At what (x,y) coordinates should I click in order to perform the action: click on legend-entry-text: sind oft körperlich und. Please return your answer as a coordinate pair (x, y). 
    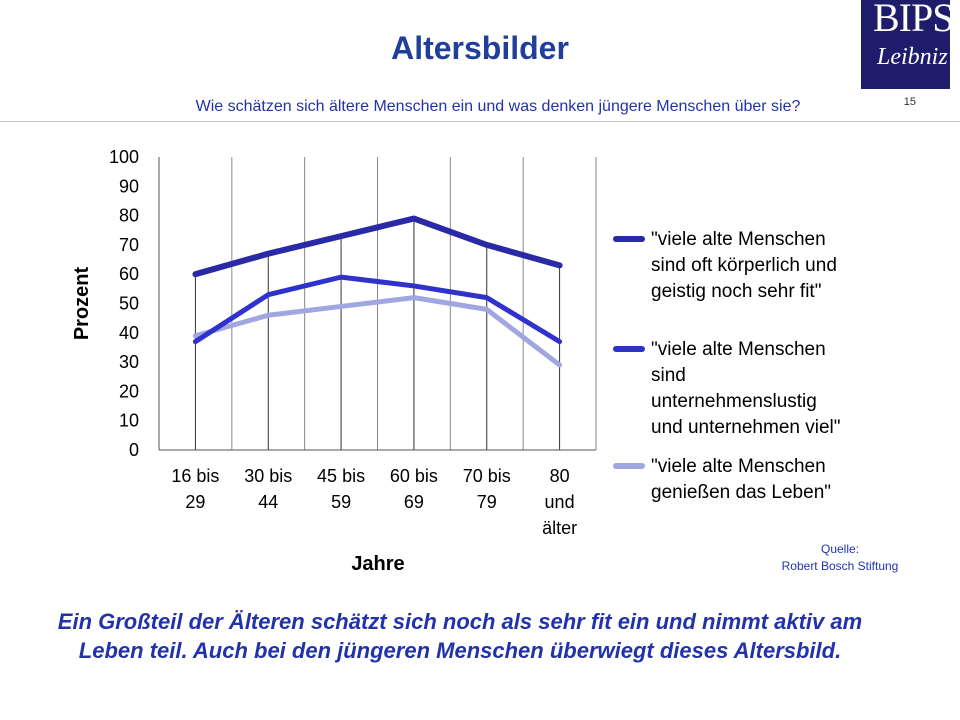
    Looking at the image, I should click on (744, 265).